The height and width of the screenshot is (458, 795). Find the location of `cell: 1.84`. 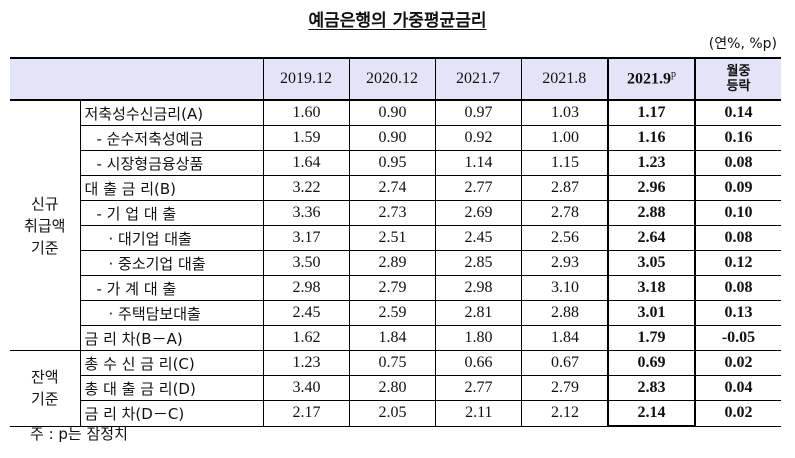

cell: 1.84 is located at coordinates (564, 338).